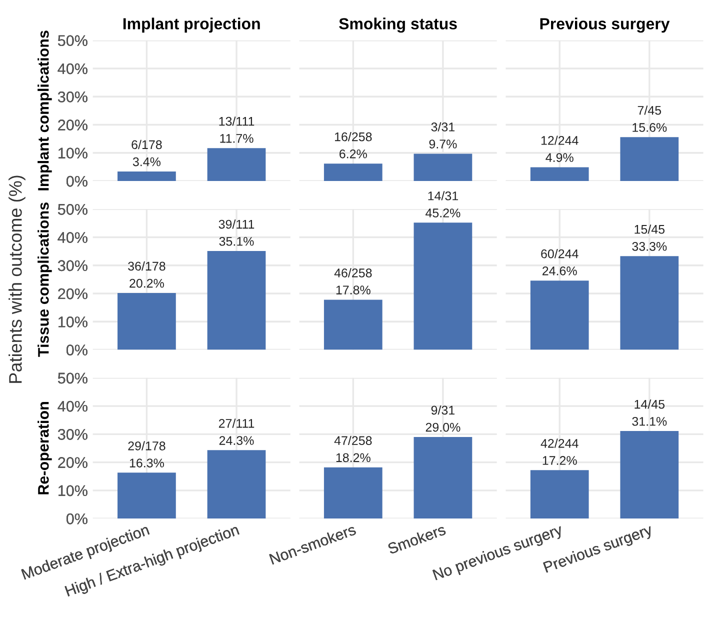  What do you see at coordinates (649, 237) in the screenshot?
I see `data-label: 15/45 33.3%` at bounding box center [649, 237].